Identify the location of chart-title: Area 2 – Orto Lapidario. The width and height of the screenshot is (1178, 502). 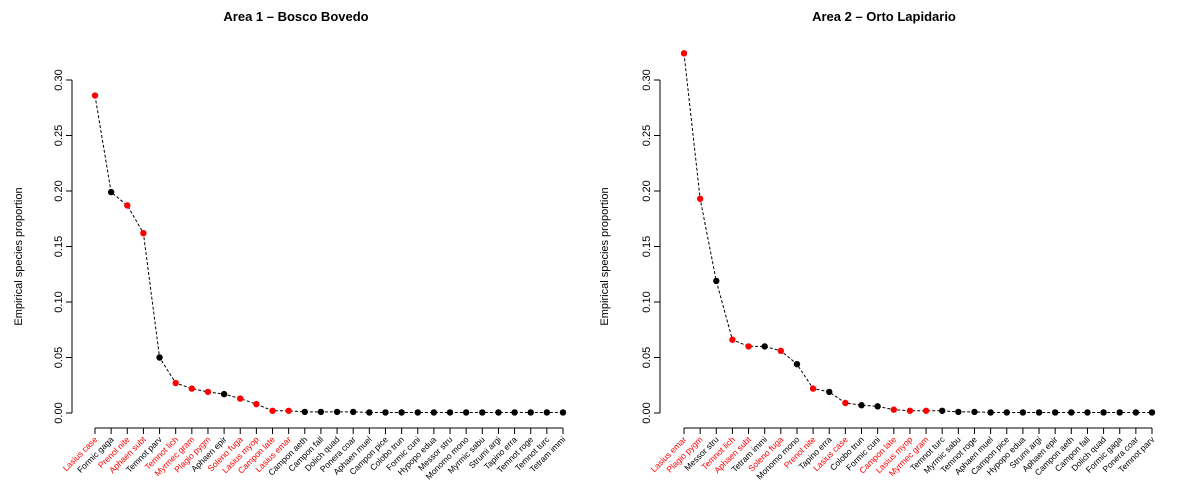
(884, 16).